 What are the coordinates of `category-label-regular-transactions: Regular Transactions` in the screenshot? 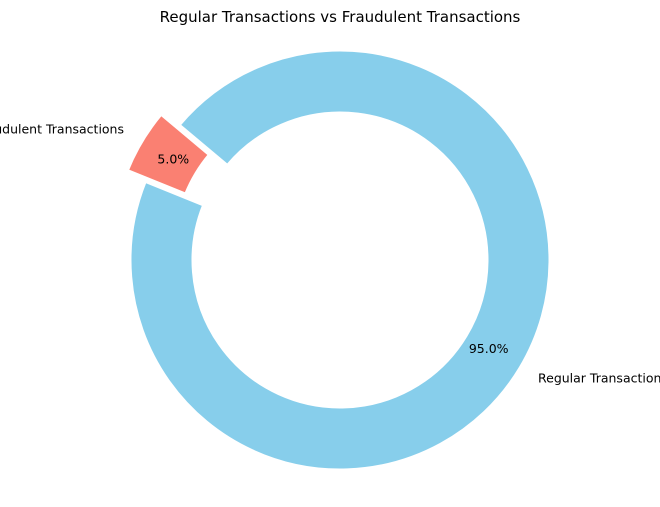 It's located at (599, 377).